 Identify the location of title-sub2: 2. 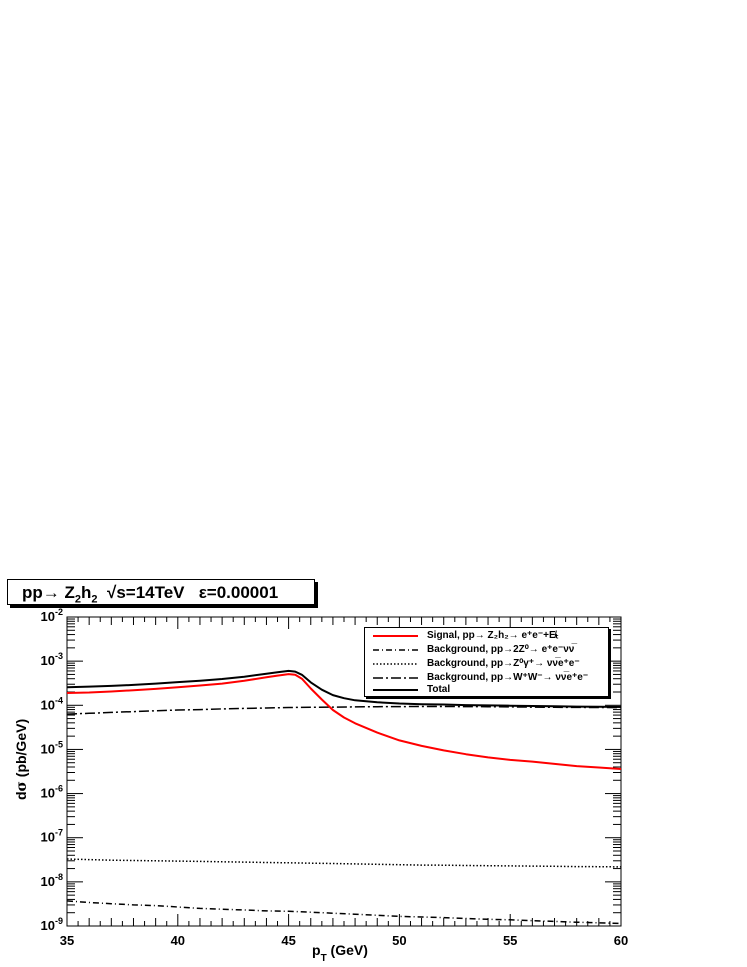
(94, 599).